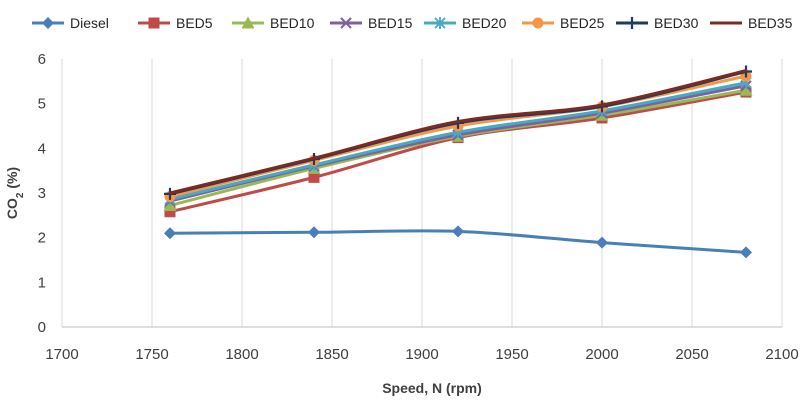  I want to click on x-tick-label: 2100, so click(781, 354).